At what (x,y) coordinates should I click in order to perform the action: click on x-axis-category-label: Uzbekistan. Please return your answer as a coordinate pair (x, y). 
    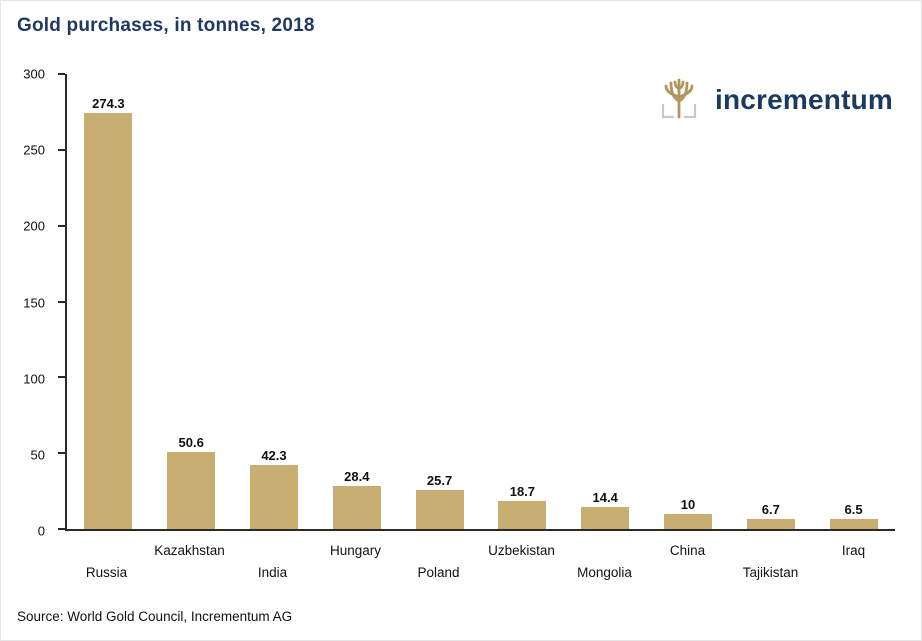
    Looking at the image, I should click on (521, 550).